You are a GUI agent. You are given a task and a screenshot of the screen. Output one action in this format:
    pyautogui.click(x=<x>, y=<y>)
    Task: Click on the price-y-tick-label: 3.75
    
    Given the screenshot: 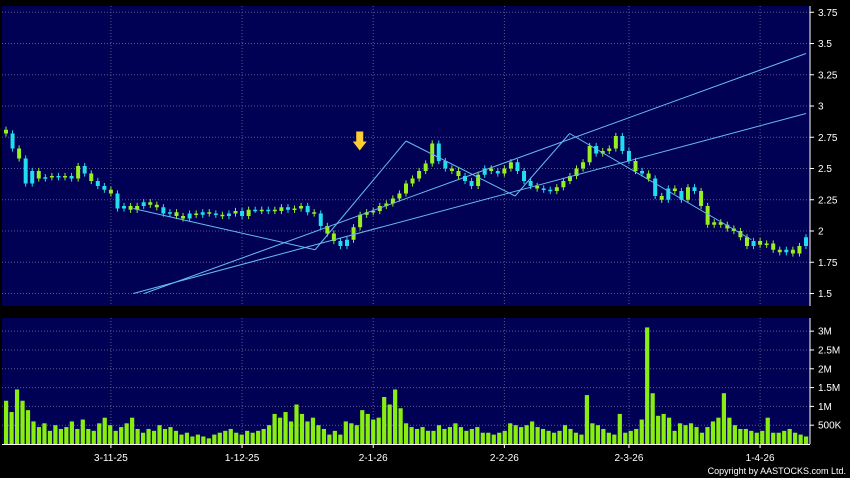 What is the action you would take?
    pyautogui.click(x=828, y=13)
    